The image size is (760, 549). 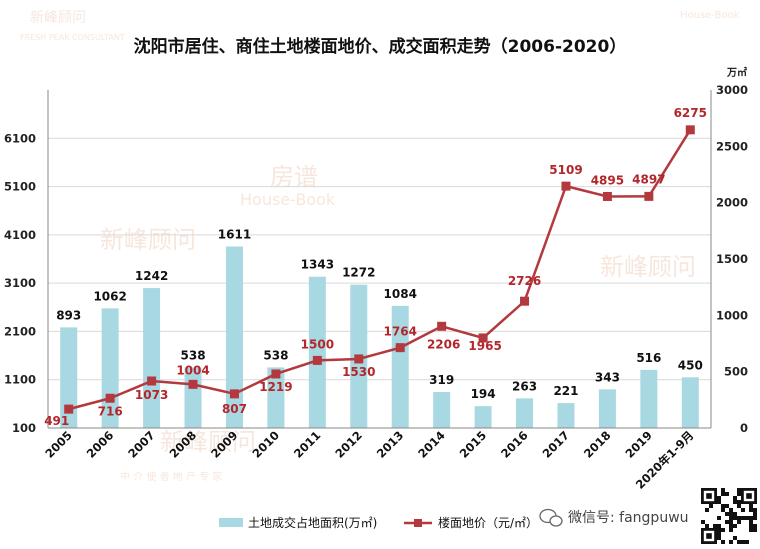 I want to click on category-label: 2006, so click(x=100, y=444).